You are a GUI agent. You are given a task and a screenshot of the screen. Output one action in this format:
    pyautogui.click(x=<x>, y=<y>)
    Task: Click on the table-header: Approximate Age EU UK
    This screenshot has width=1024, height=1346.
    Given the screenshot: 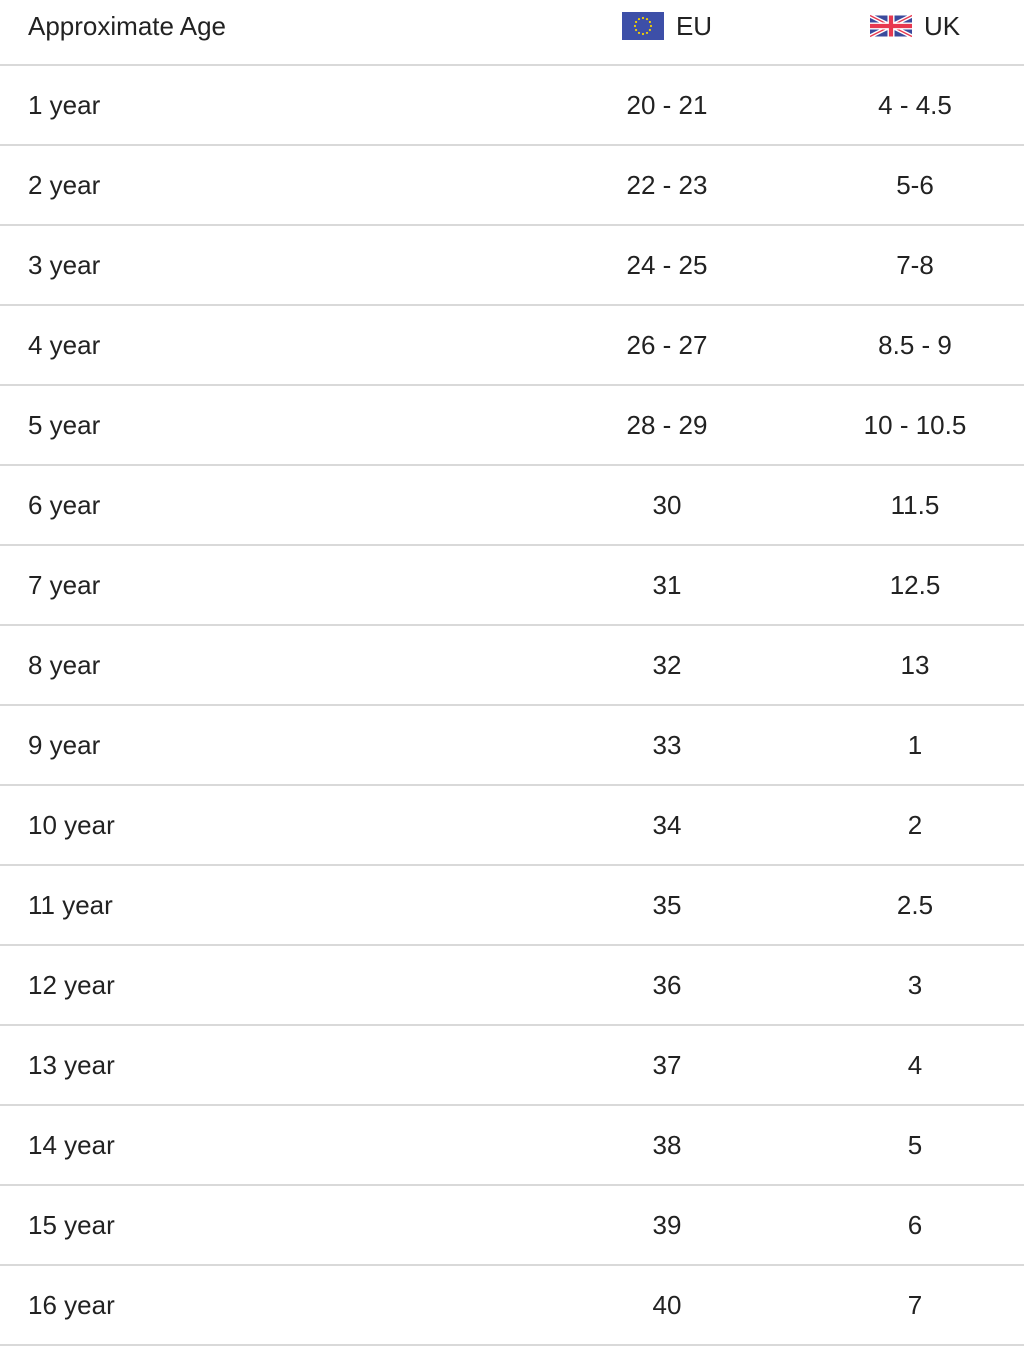 What is the action you would take?
    pyautogui.click(x=512, y=33)
    